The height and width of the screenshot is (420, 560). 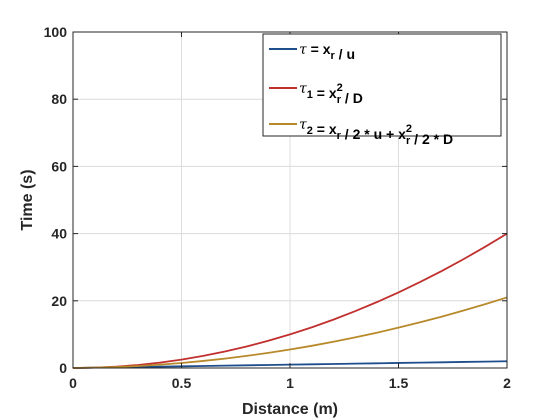 What do you see at coordinates (59, 99) in the screenshot?
I see `y-tick-label: 80` at bounding box center [59, 99].